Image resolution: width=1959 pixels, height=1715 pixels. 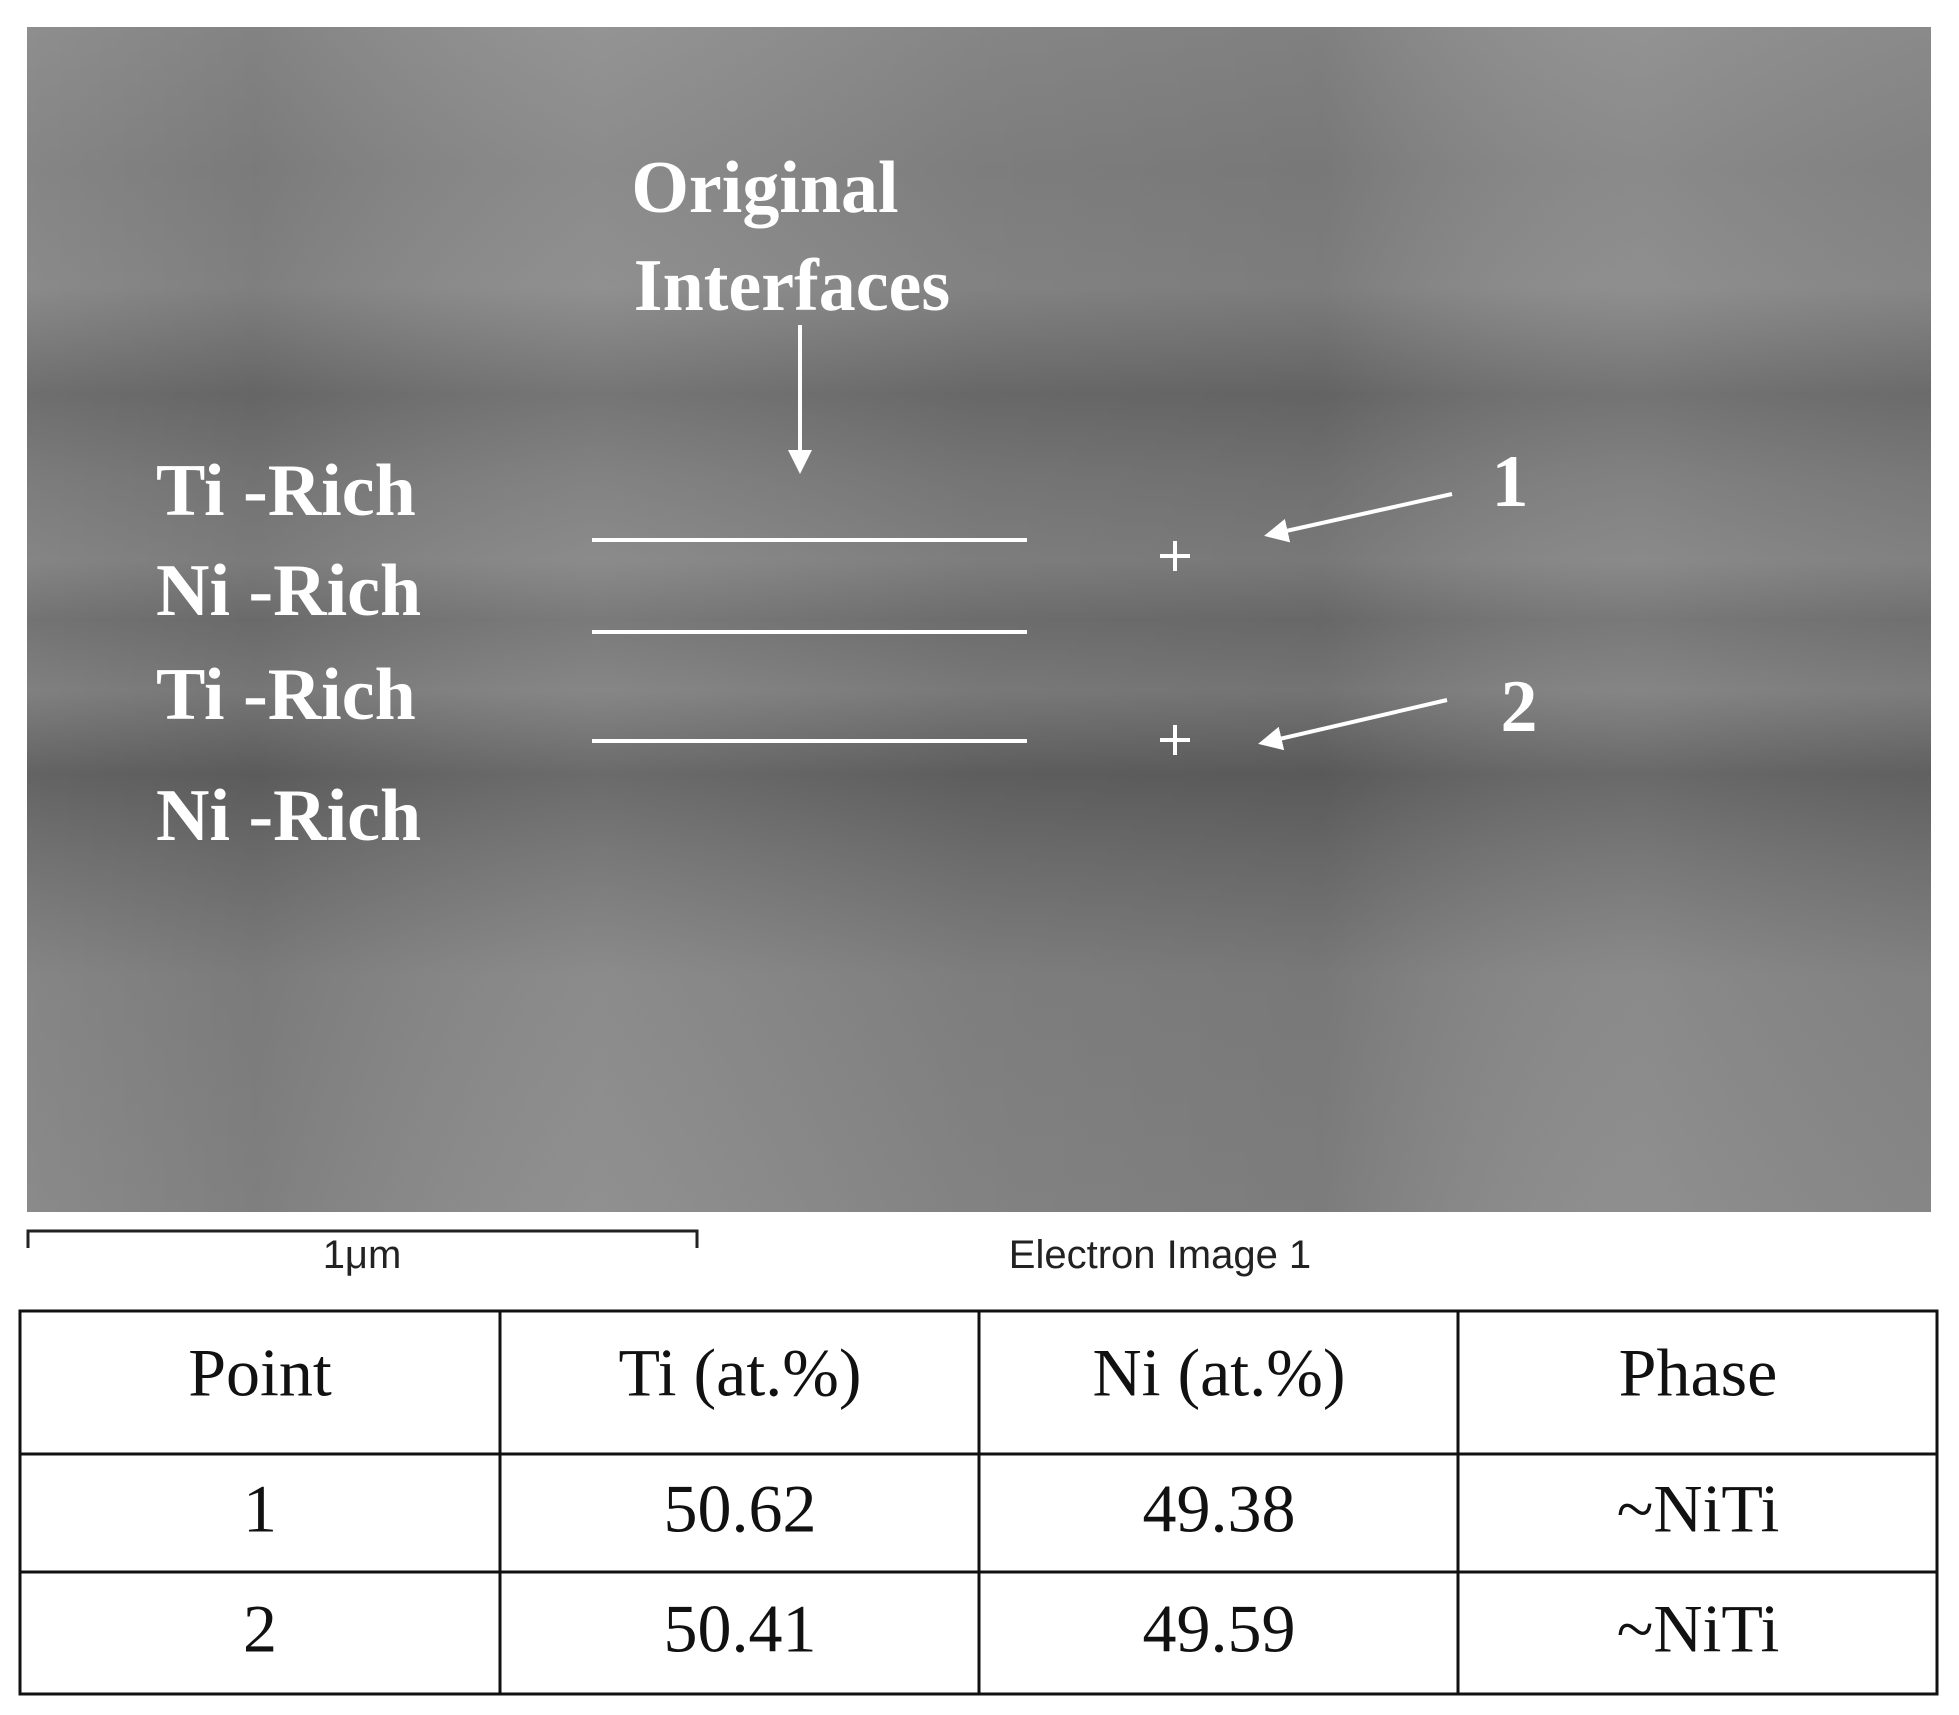 I want to click on table-header: Point, so click(x=260, y=1373).